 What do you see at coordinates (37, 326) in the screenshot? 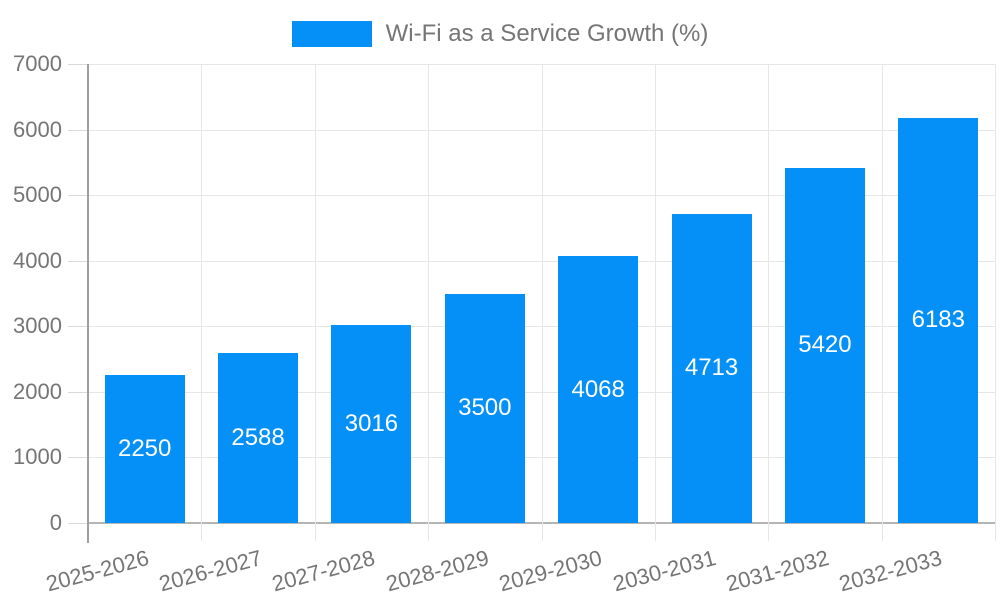
I see `y-axis-label: 3000` at bounding box center [37, 326].